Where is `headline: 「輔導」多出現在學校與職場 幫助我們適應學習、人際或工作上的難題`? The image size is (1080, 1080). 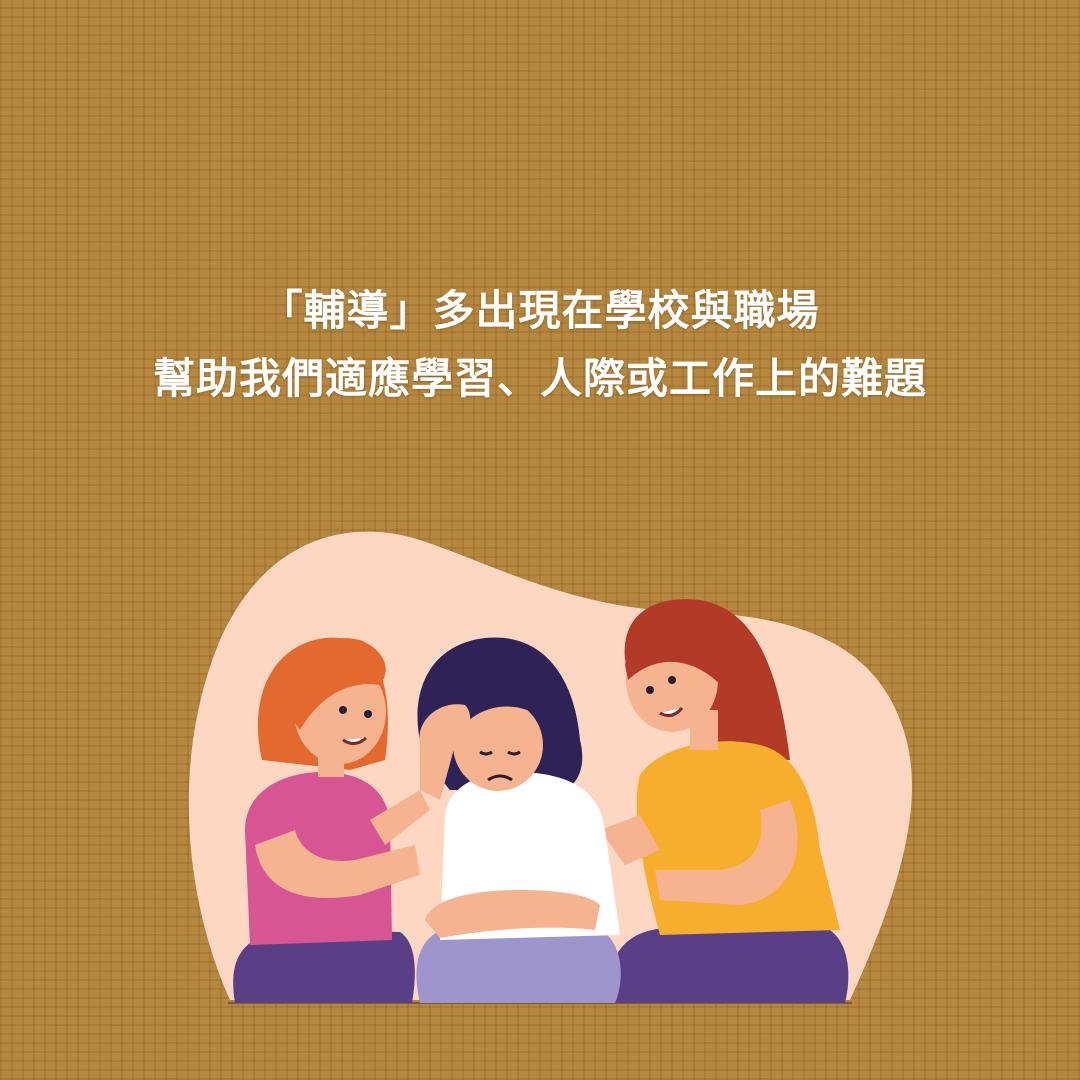 headline: 「輔導」多出現在學校與職場 幫助我們適應學習、人際或工作上的難題 is located at coordinates (540, 346).